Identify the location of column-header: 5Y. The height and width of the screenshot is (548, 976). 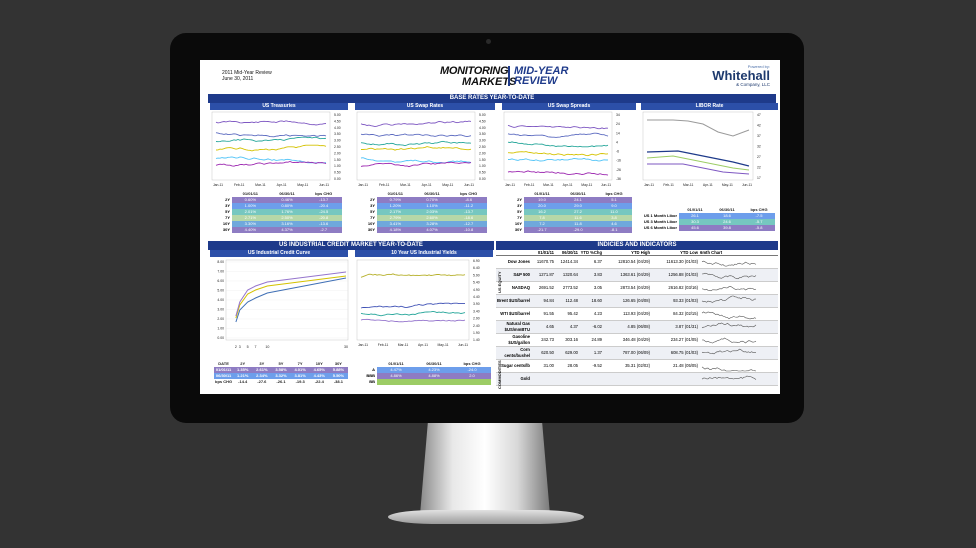
(281, 363).